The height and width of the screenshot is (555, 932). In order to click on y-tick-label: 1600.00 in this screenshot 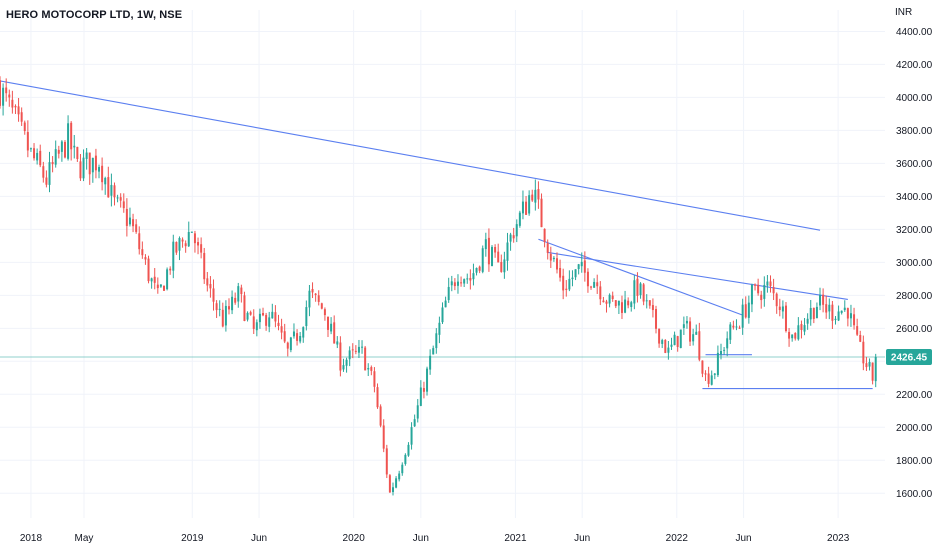, I will do `click(914, 494)`.